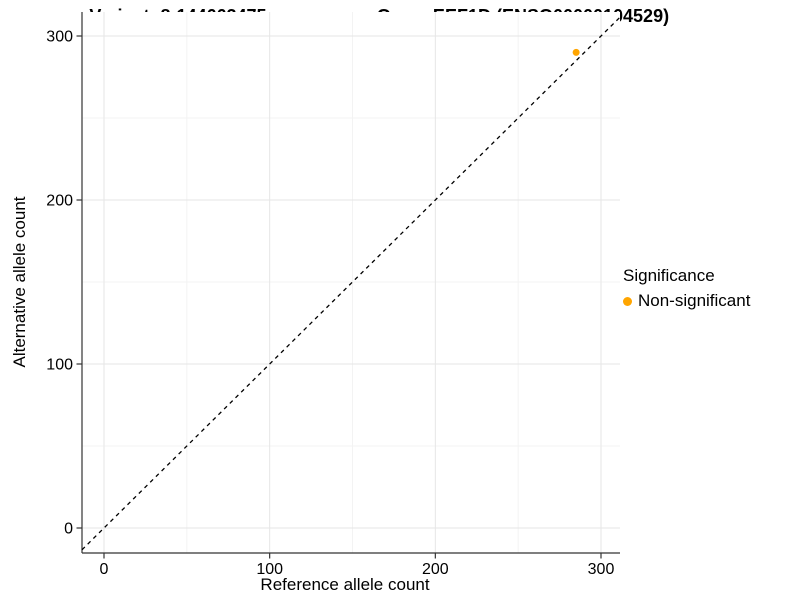 The height and width of the screenshot is (600, 800). I want to click on x-axis-title: Reference allele count, so click(345, 584).